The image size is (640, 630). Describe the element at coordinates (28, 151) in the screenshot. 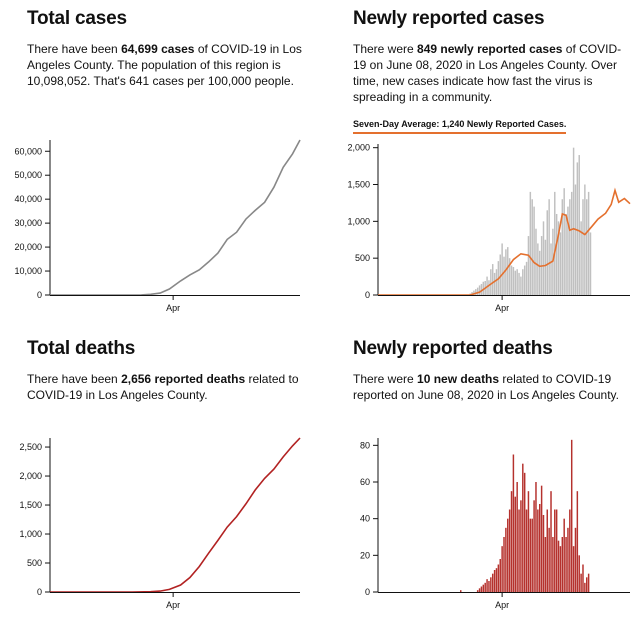

I see `y-tick-label: 60,000` at that location.